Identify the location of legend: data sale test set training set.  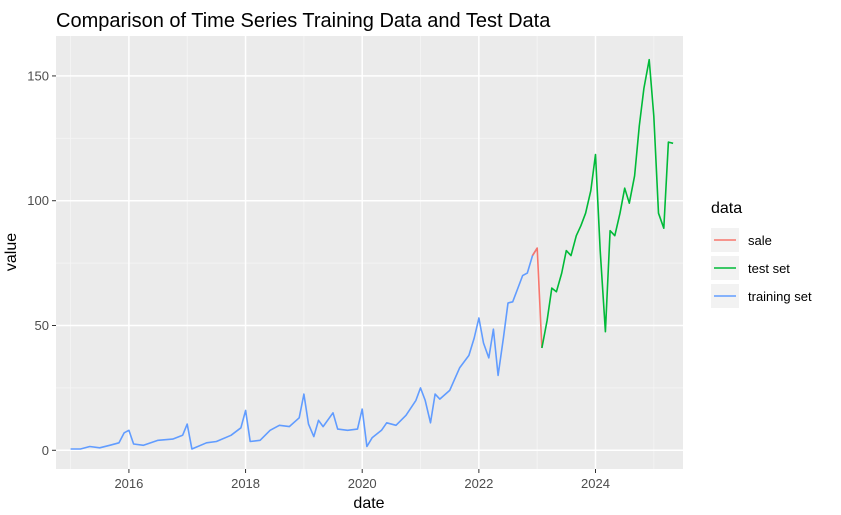
(761, 254).